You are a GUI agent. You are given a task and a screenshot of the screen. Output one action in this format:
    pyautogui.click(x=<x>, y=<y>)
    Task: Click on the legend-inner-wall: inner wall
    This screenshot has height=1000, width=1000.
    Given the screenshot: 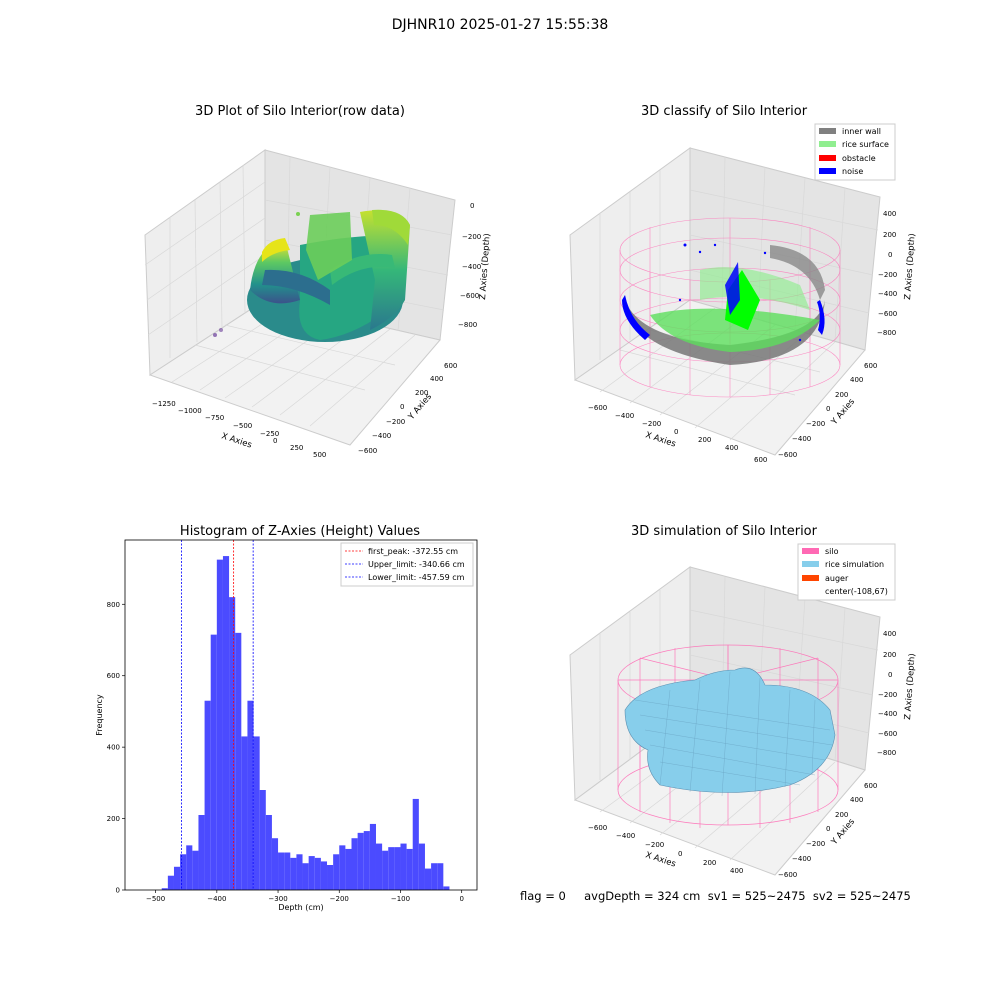 What is the action you would take?
    pyautogui.click(x=861, y=131)
    